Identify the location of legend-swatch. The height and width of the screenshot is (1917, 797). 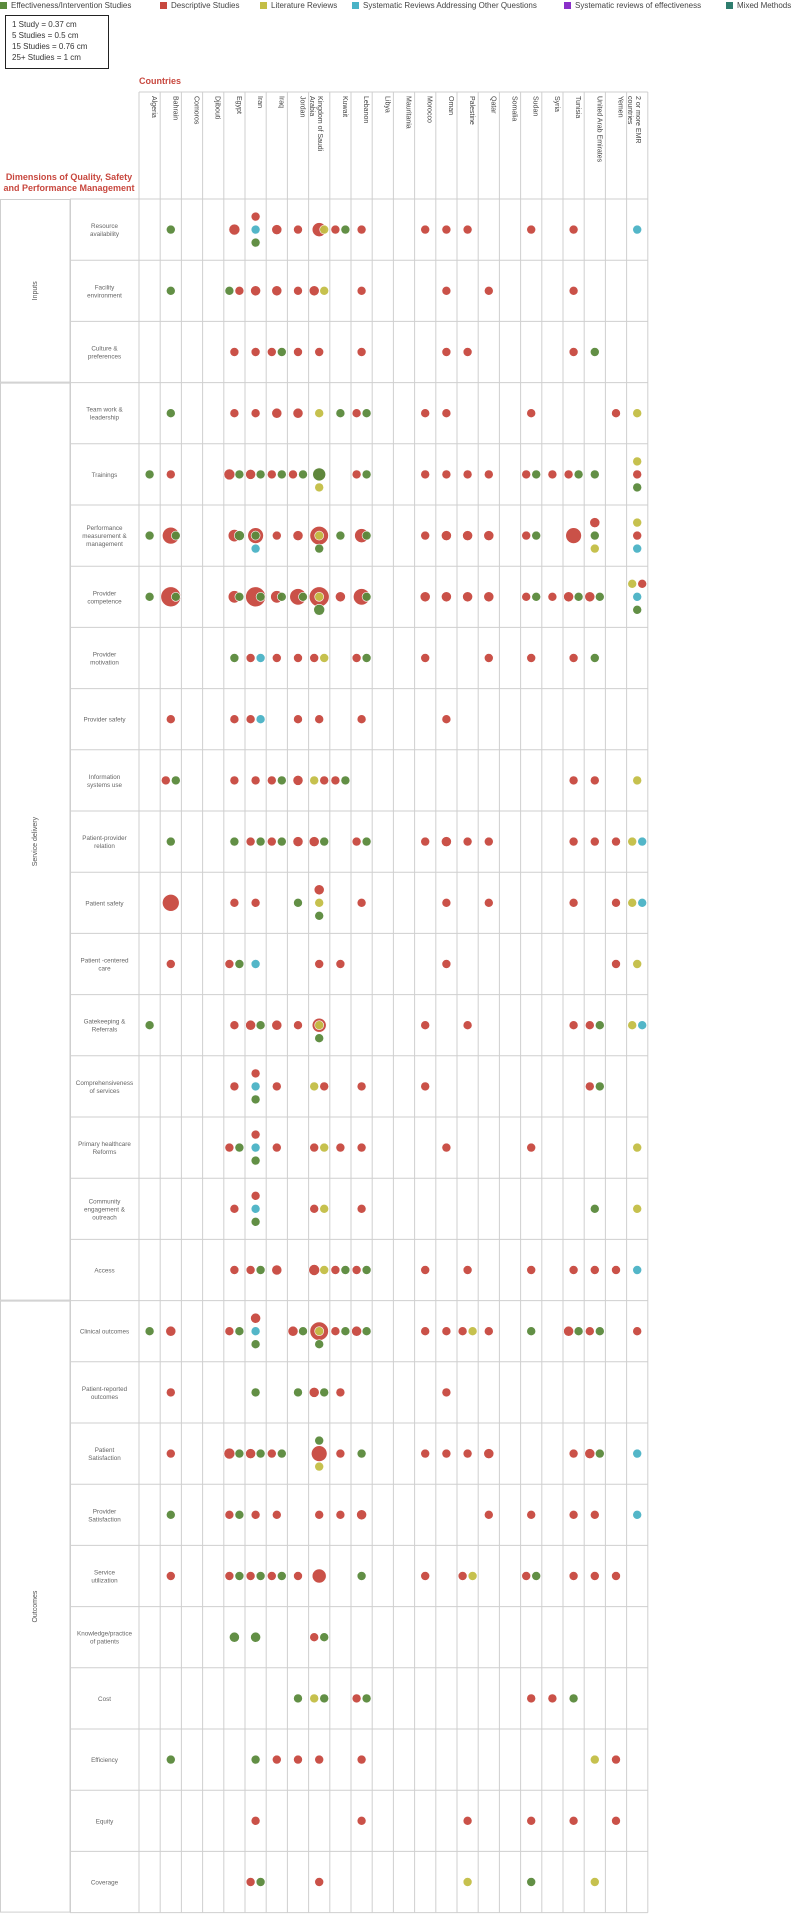
(3, 5).